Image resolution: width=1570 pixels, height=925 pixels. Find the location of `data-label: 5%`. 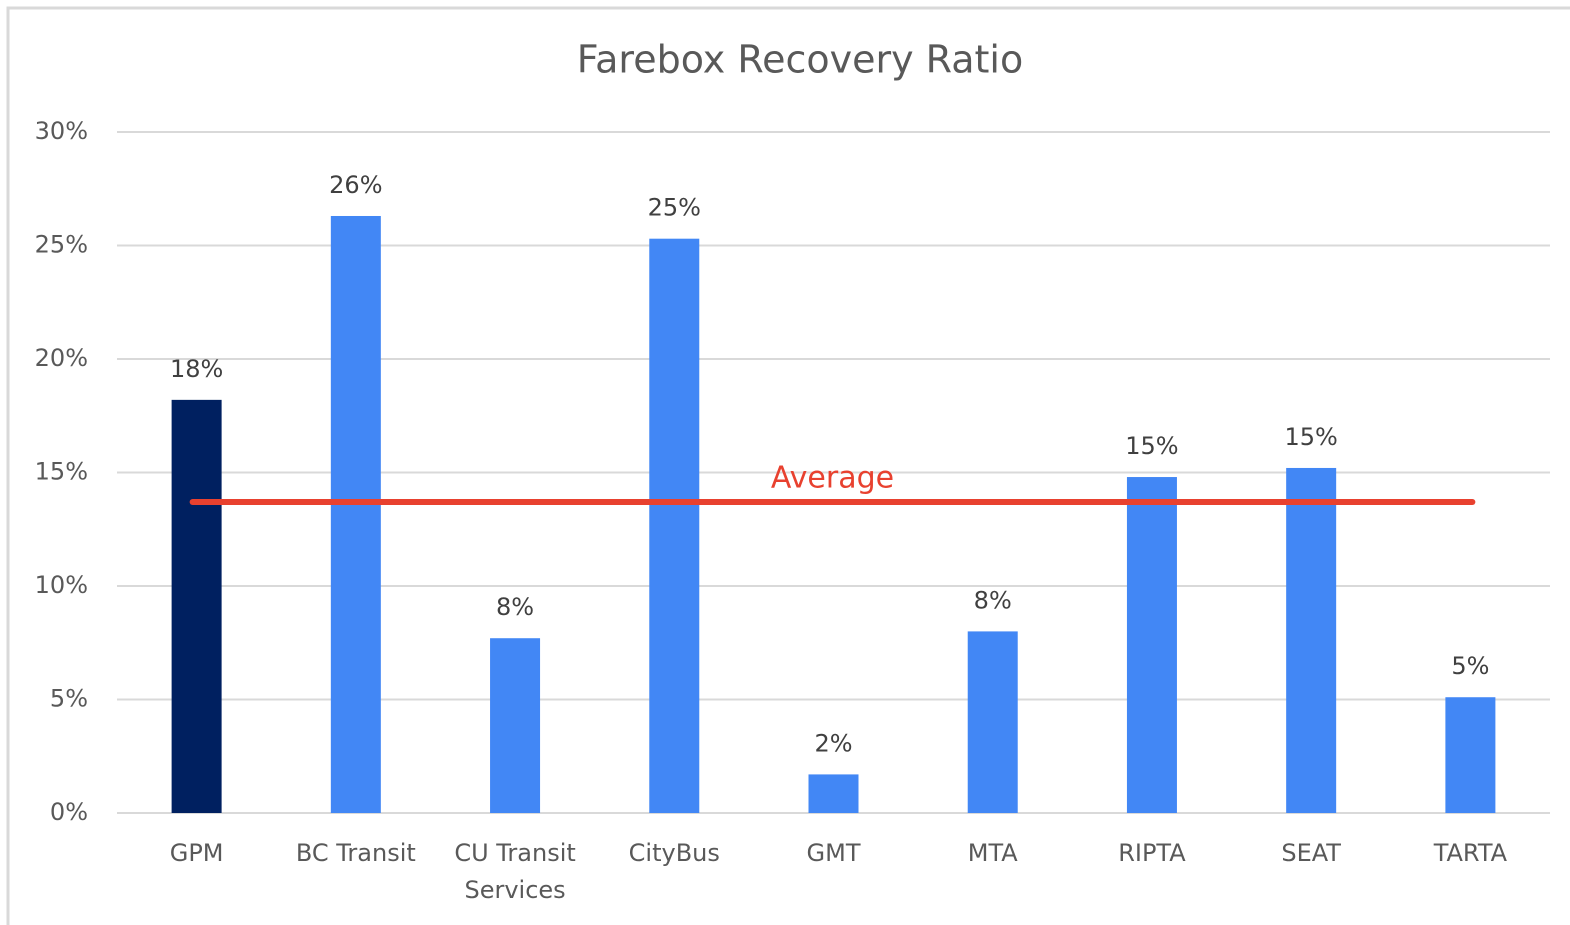

data-label: 5% is located at coordinates (1470, 666).